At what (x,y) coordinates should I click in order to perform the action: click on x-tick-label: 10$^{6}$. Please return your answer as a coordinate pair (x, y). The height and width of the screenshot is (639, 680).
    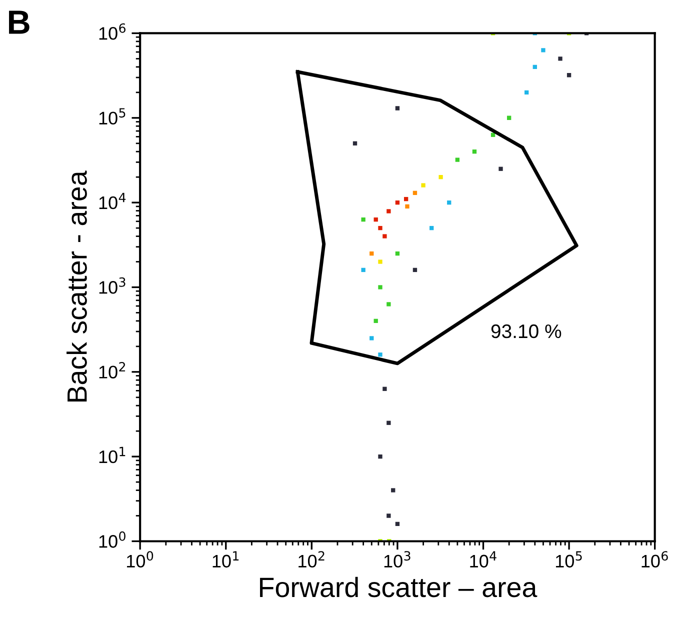
    Looking at the image, I should click on (655, 559).